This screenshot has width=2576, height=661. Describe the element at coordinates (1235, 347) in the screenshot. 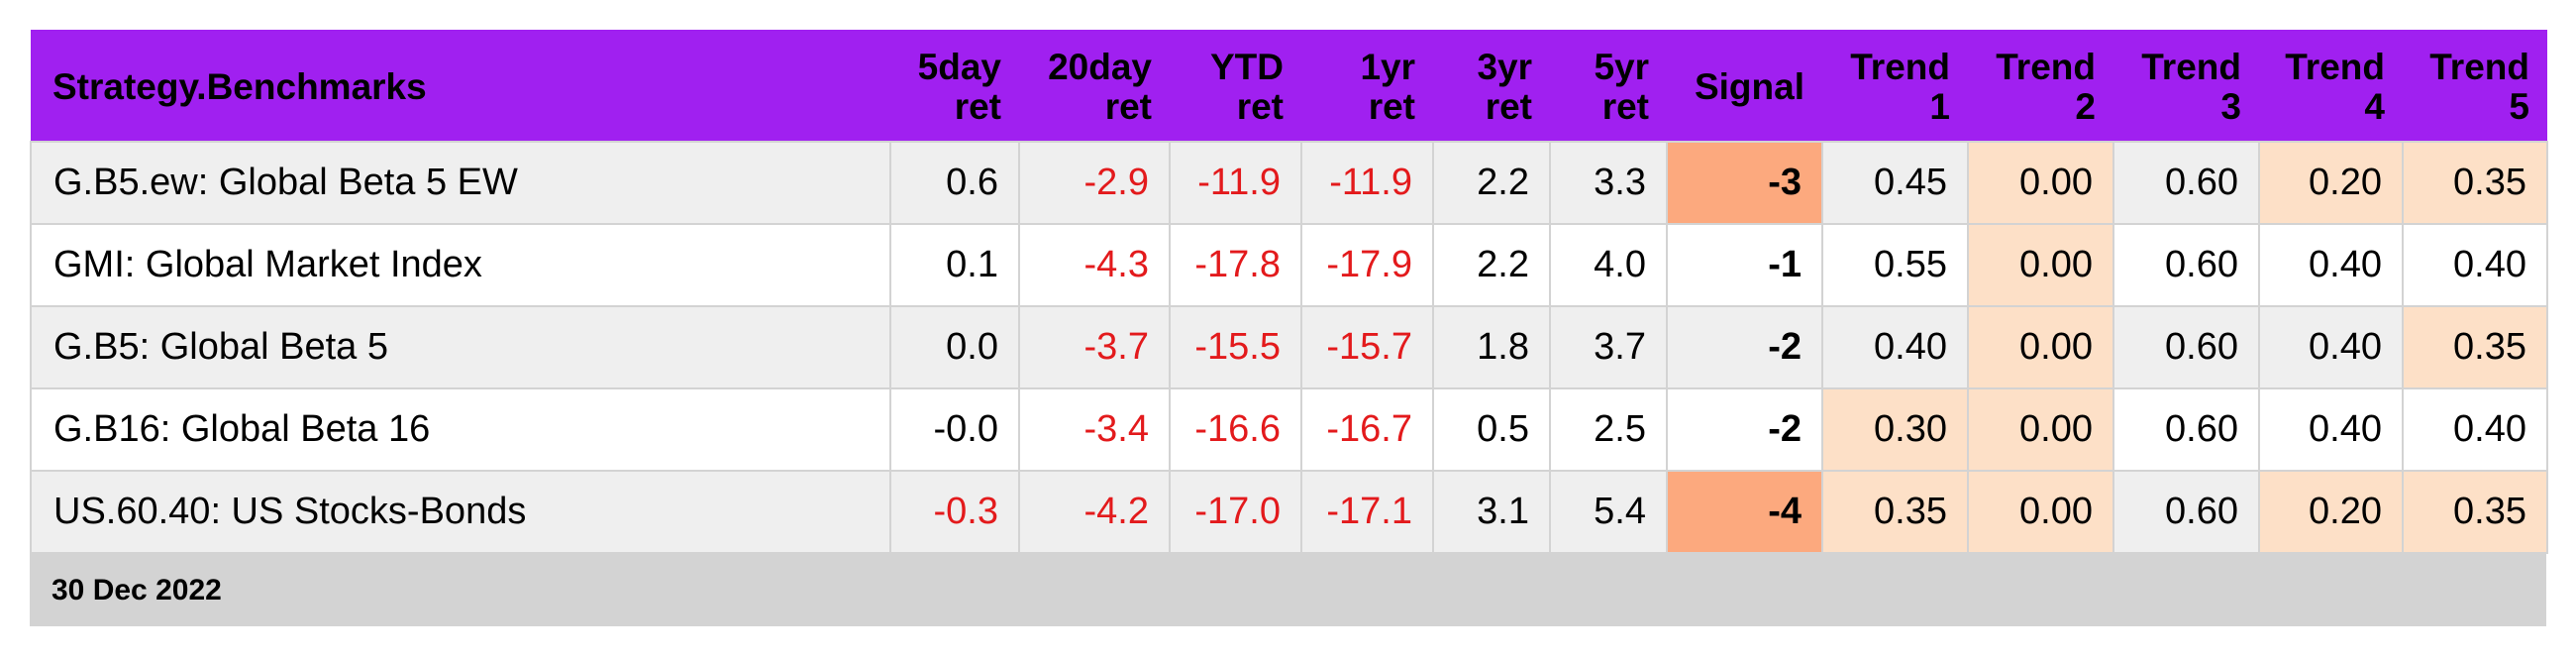

I see `cell-ytd: -15.5` at that location.